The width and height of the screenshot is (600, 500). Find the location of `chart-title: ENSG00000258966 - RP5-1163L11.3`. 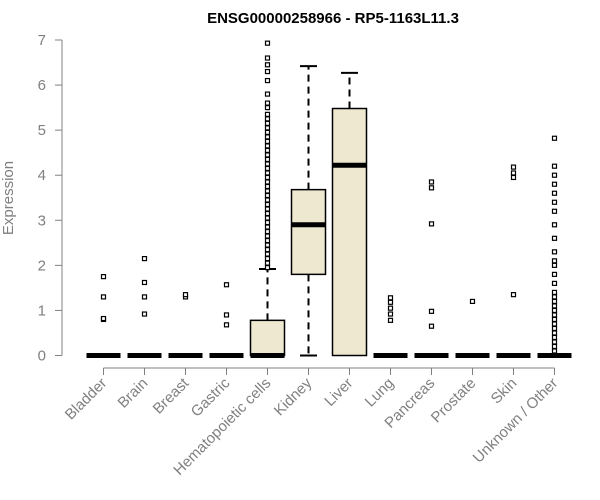

chart-title: ENSG00000258966 - RP5-1163L11.3 is located at coordinates (333, 18).